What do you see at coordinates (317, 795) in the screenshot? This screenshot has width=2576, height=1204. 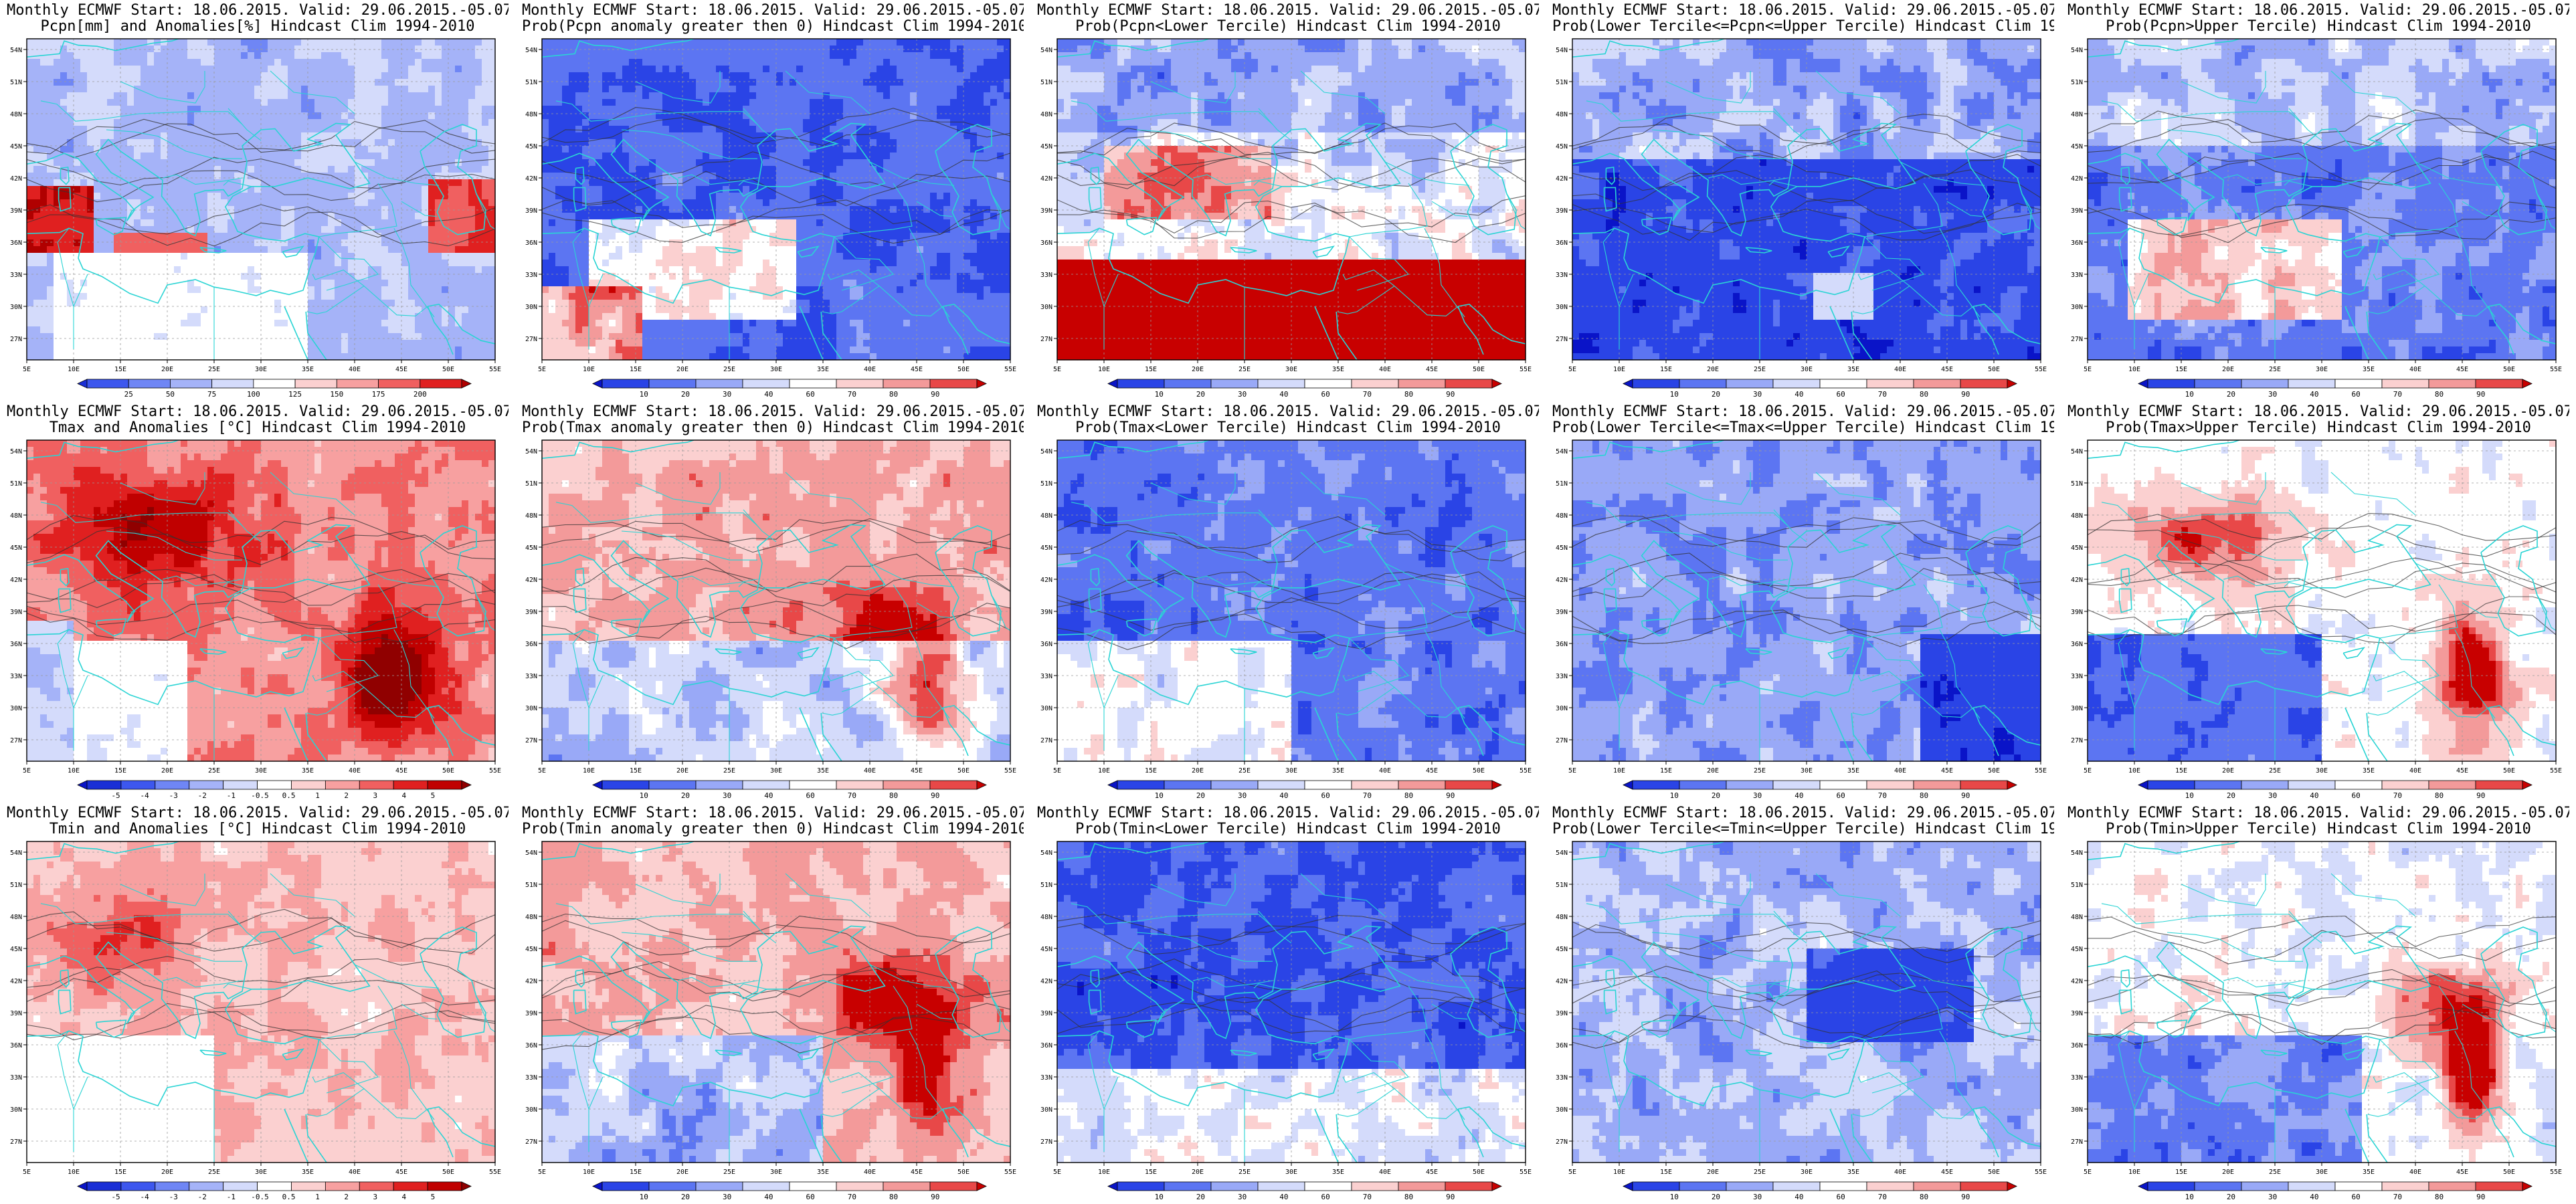 I see `colorbar-label: 1` at bounding box center [317, 795].